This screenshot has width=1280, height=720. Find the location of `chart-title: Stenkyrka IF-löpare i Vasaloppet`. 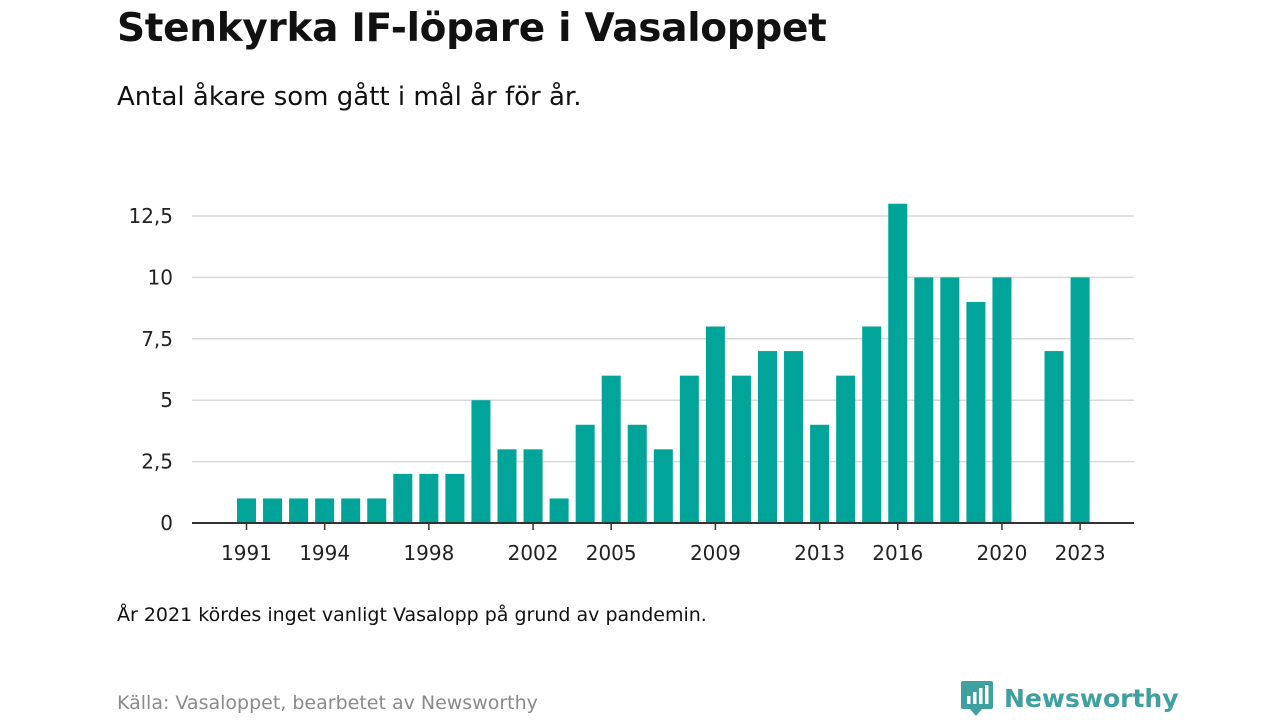

chart-title: Stenkyrka IF-löpare i Vasaloppet is located at coordinates (472, 28).